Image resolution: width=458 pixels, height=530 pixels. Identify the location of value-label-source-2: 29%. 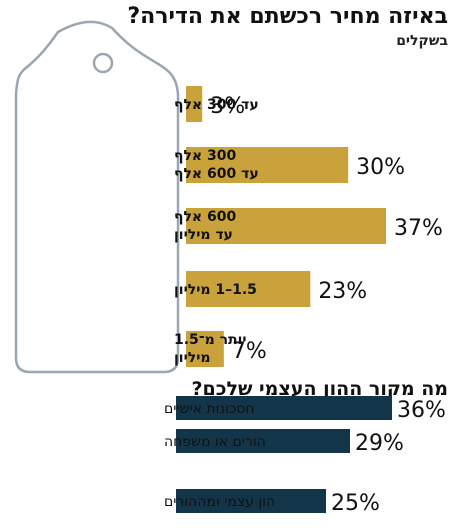
(379, 443).